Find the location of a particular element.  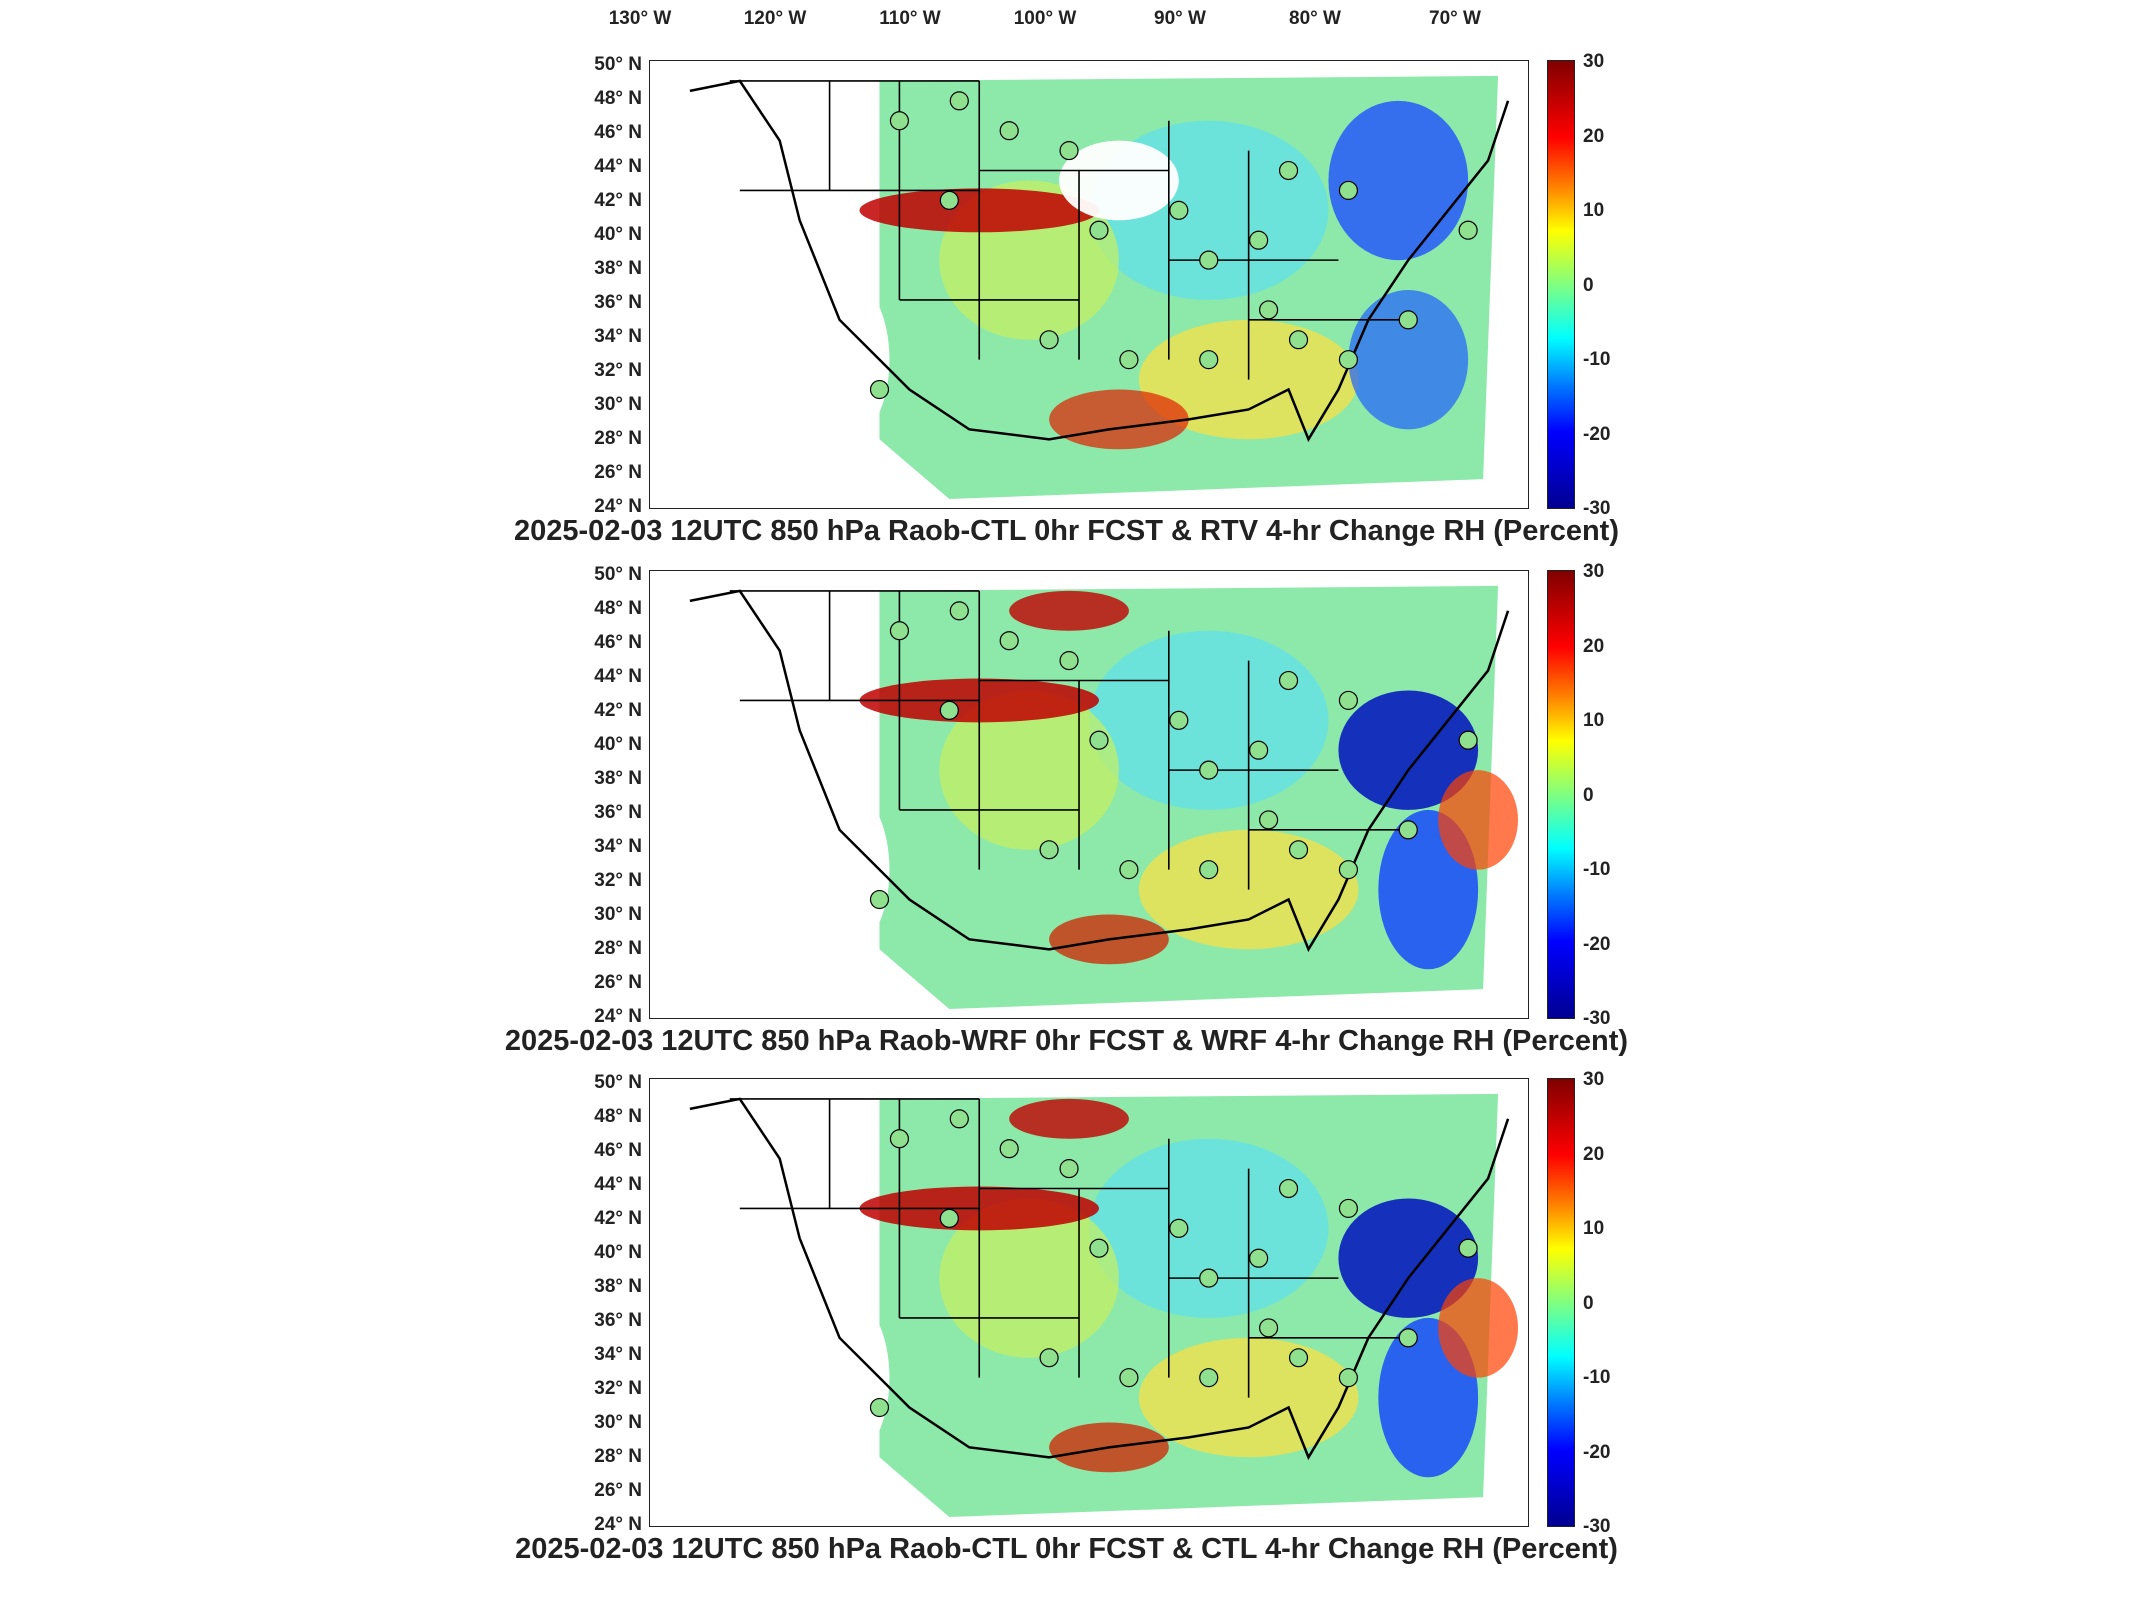

longitude-label: 110° W is located at coordinates (910, 18).